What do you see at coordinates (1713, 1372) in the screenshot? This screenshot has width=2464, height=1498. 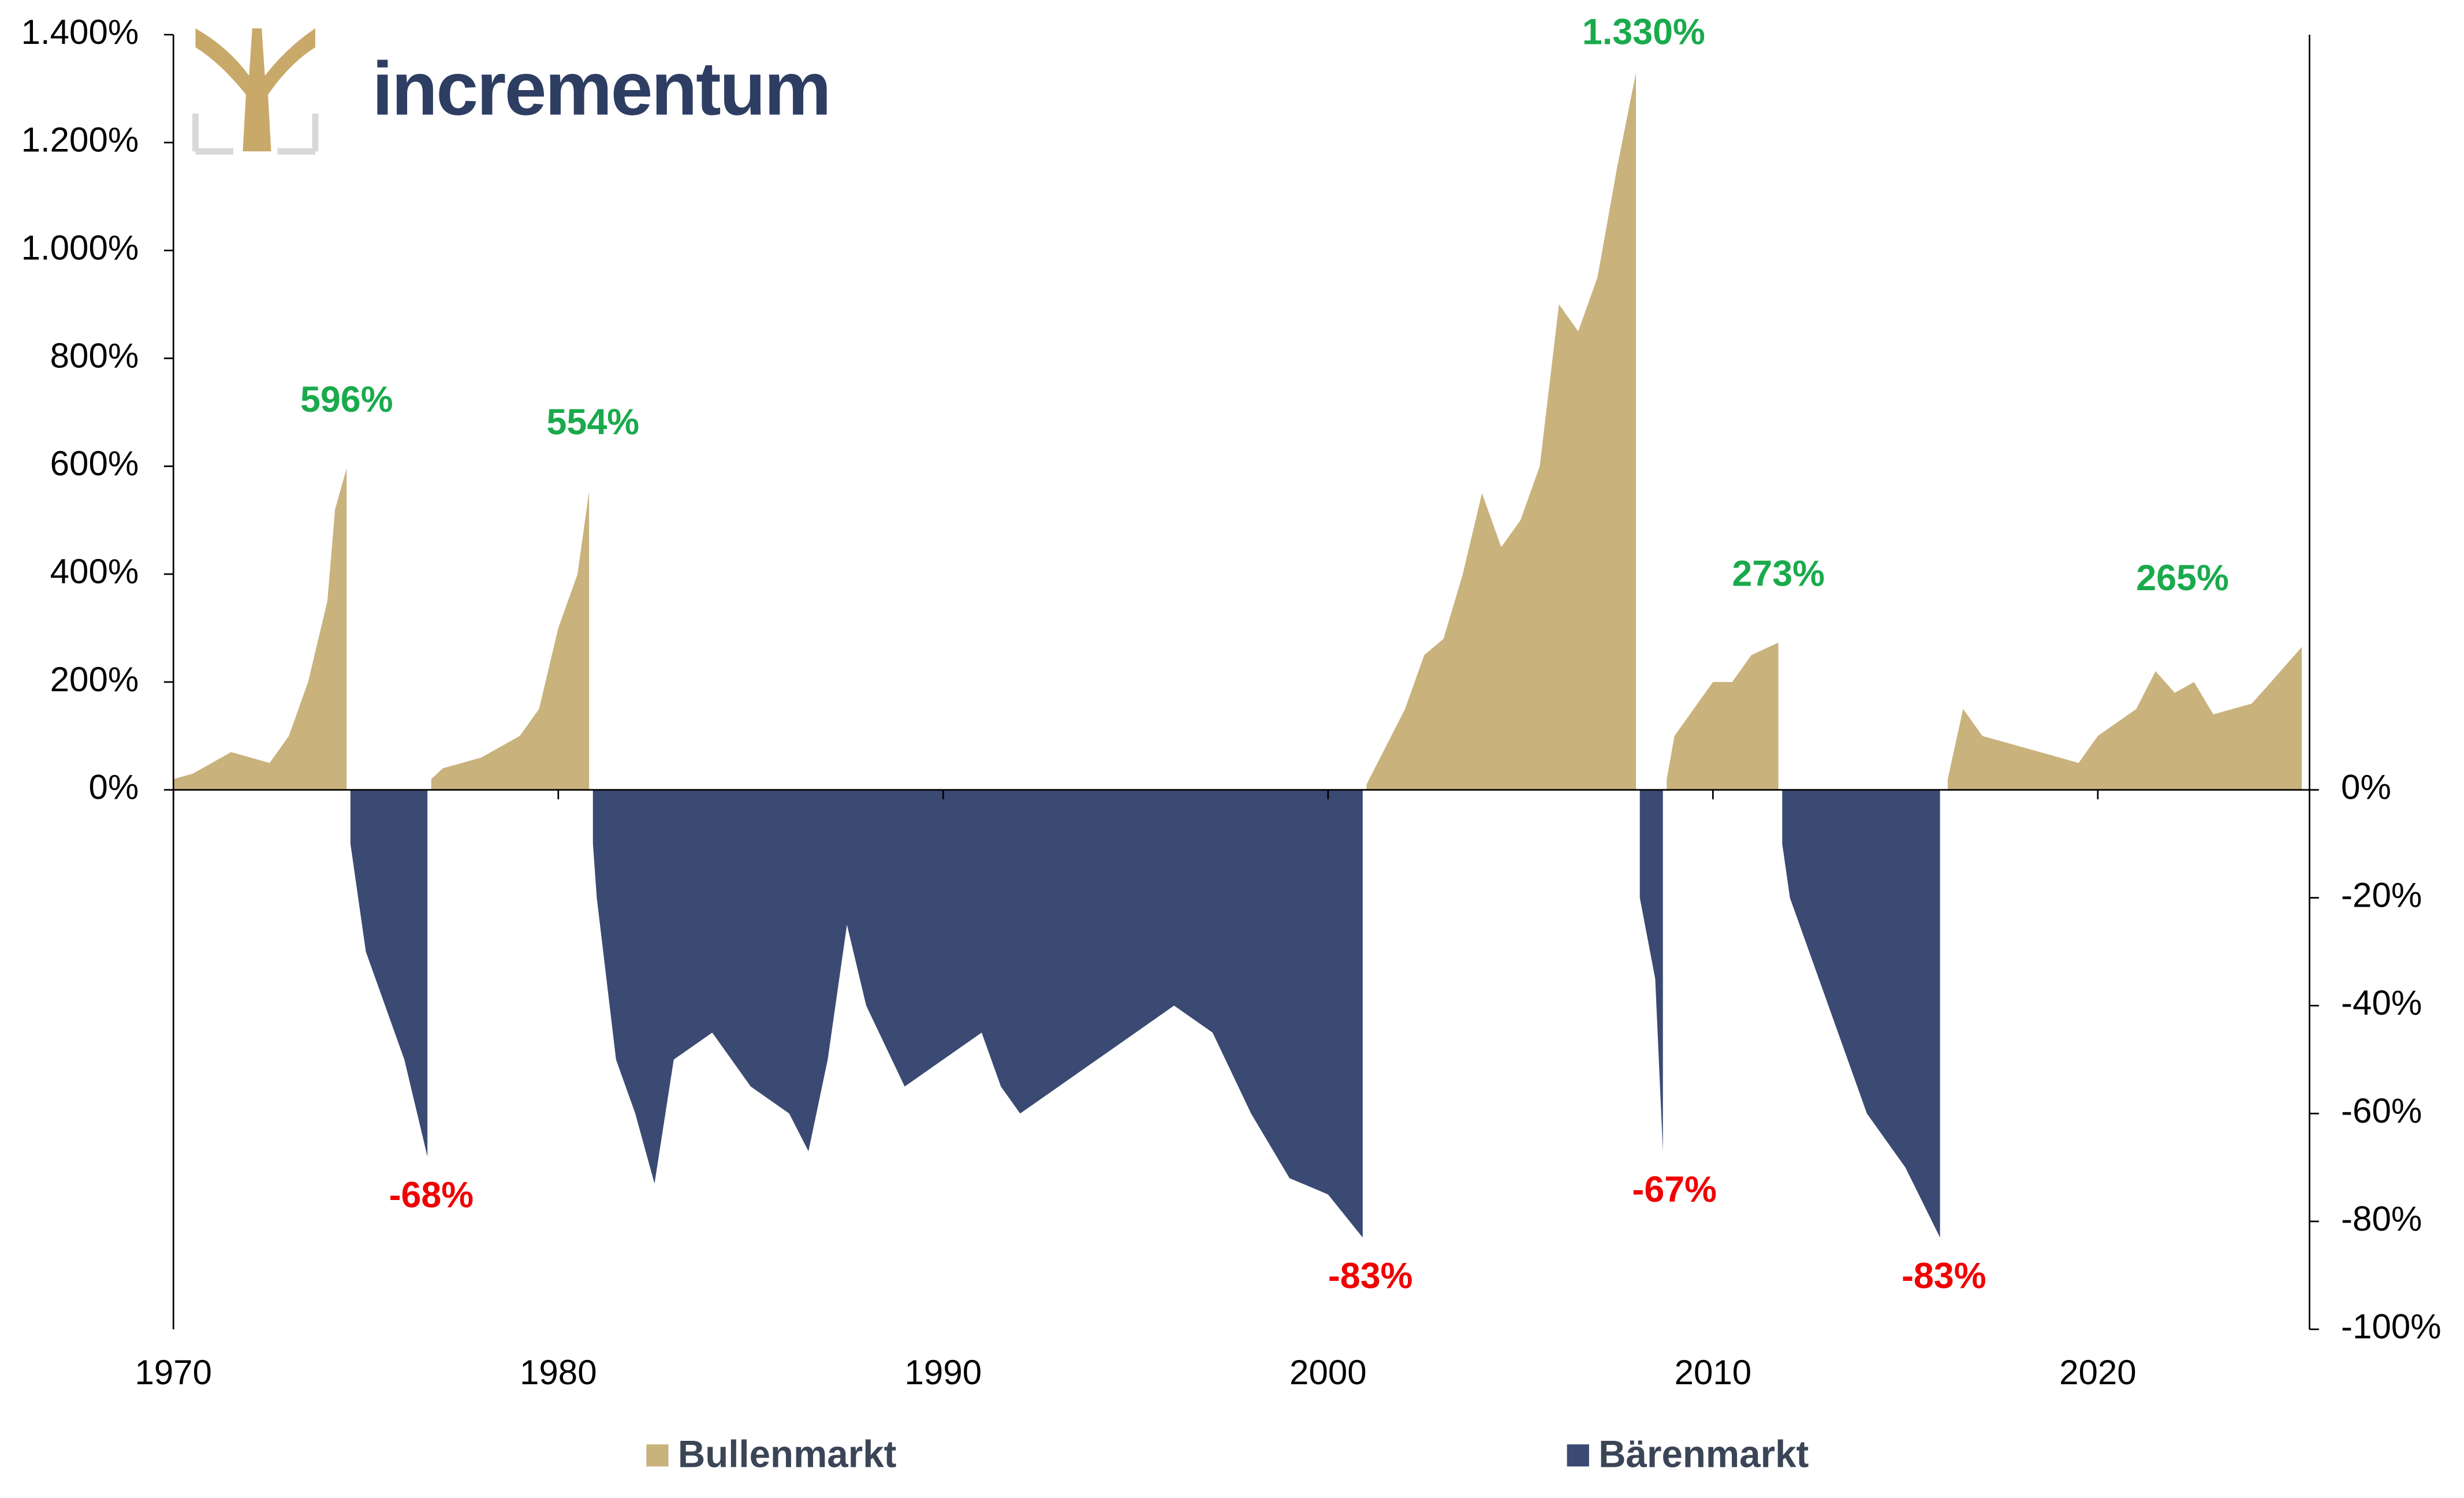 I see `x-tick-label: 2010` at bounding box center [1713, 1372].